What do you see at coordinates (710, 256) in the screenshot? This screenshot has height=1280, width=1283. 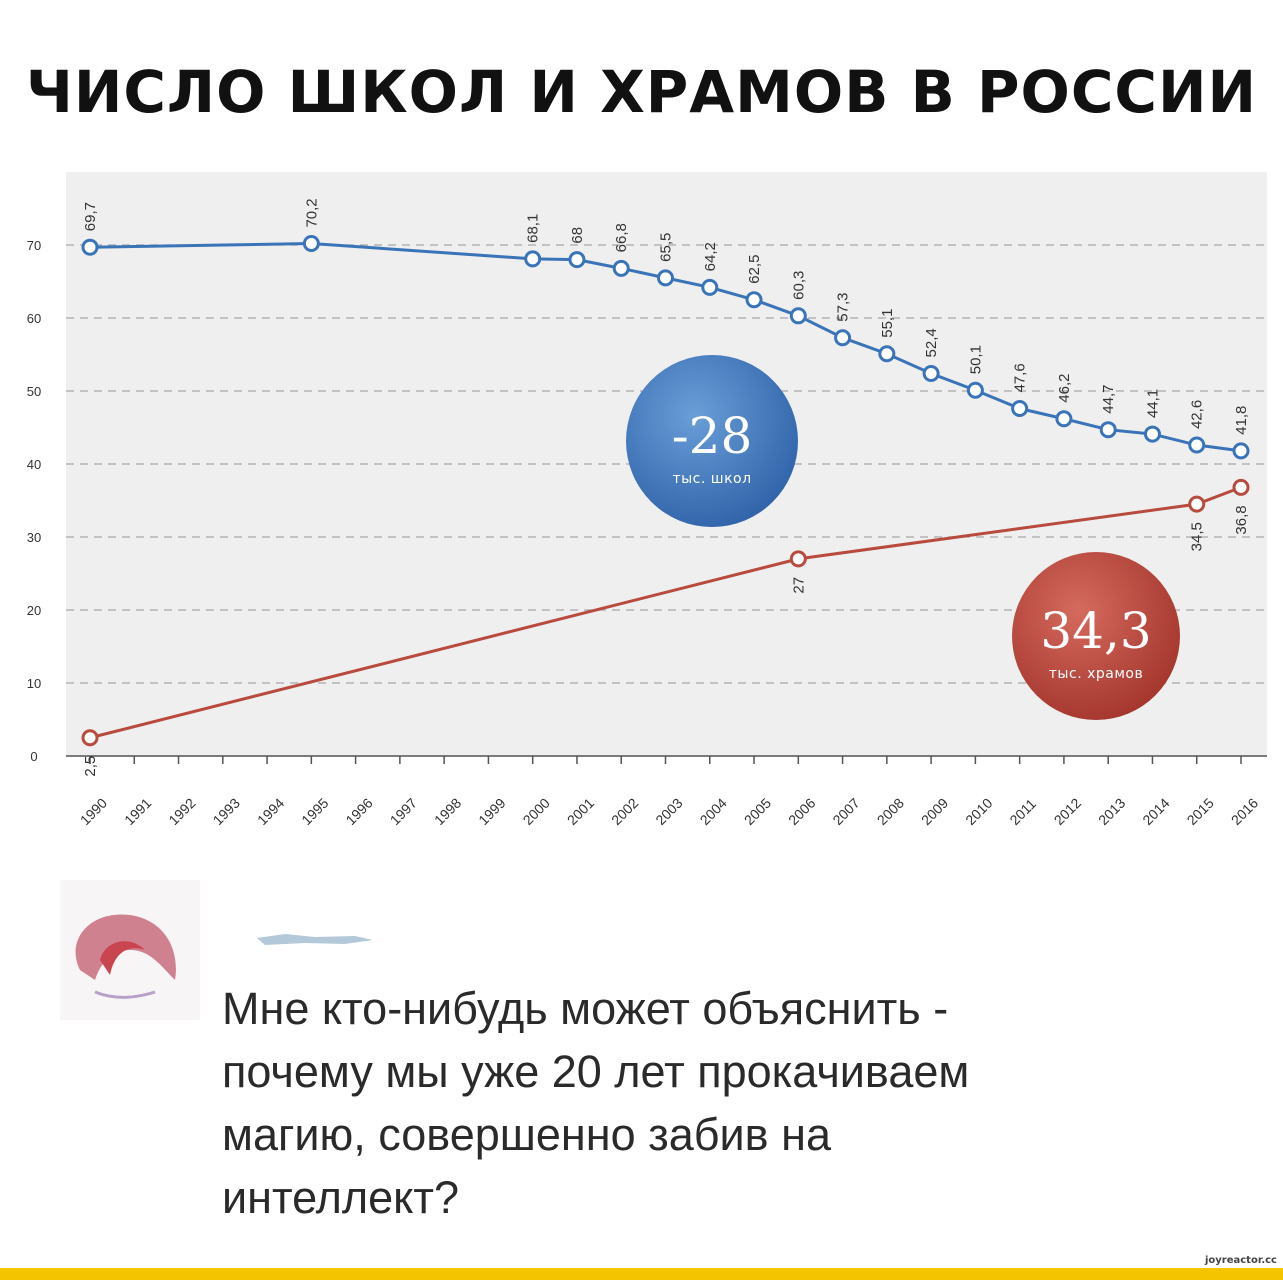 I see `data-label: 64,2` at bounding box center [710, 256].